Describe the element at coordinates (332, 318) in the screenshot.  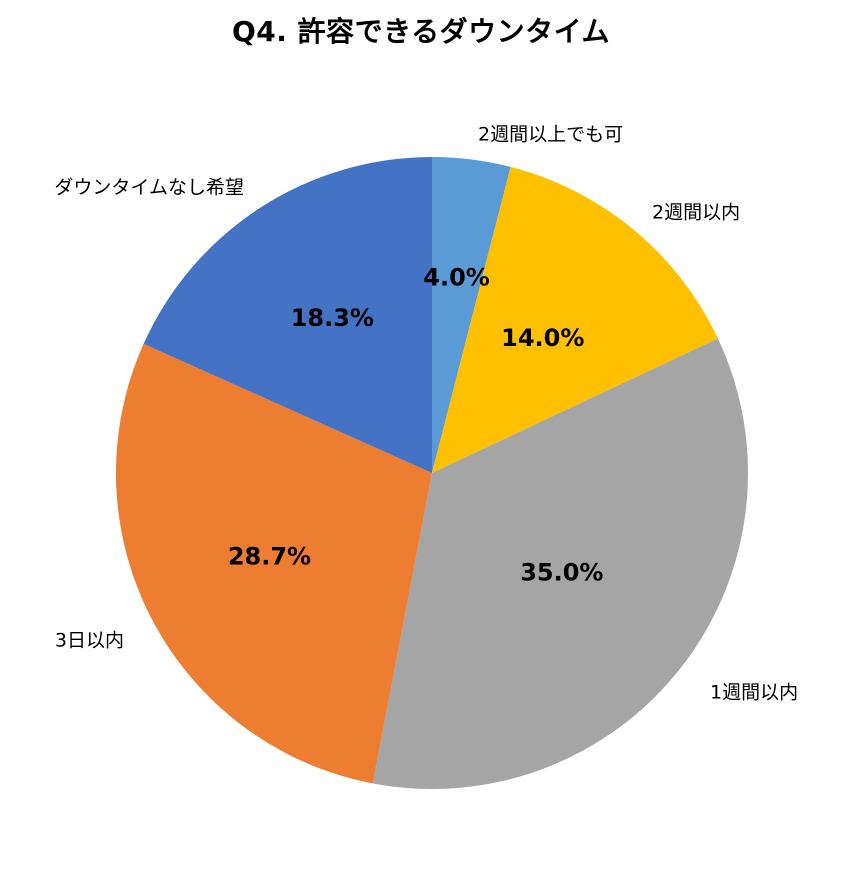
I see `slice-value-label: 18.3%` at that location.